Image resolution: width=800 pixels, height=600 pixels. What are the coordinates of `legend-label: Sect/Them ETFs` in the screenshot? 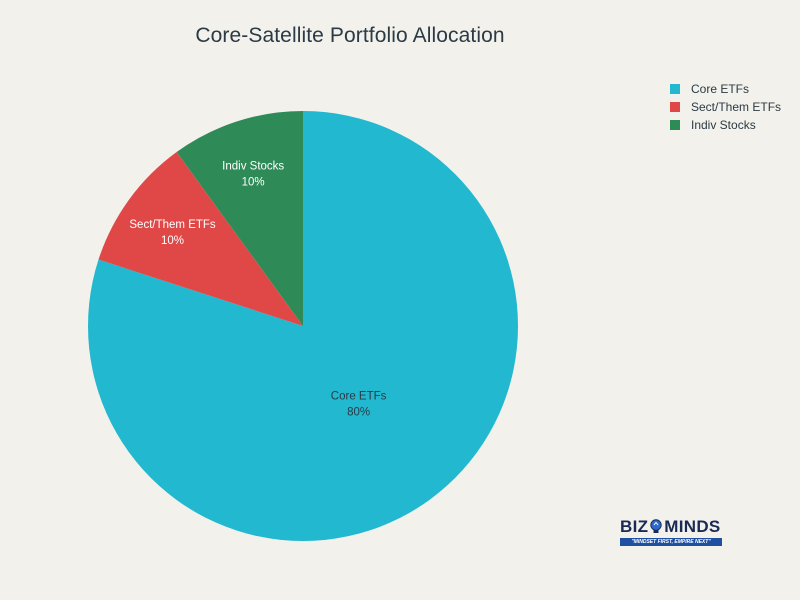 It's located at (736, 107).